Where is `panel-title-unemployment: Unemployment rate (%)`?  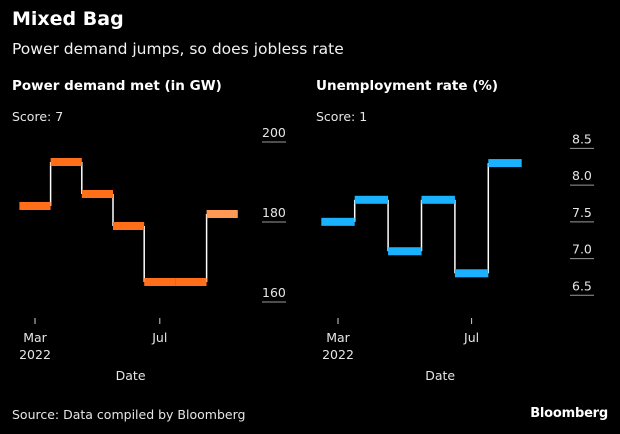
panel-title-unemployment: Unemployment rate (%) is located at coordinates (407, 86).